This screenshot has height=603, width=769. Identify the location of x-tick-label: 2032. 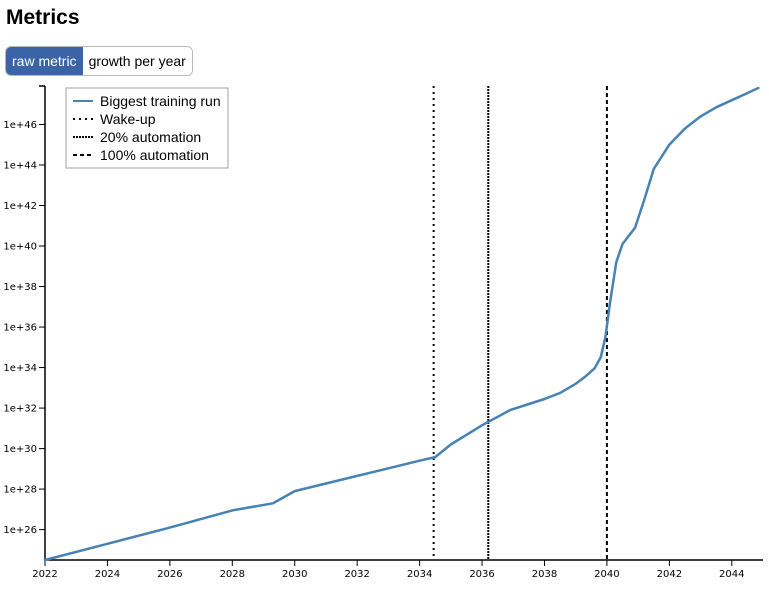
(356, 574).